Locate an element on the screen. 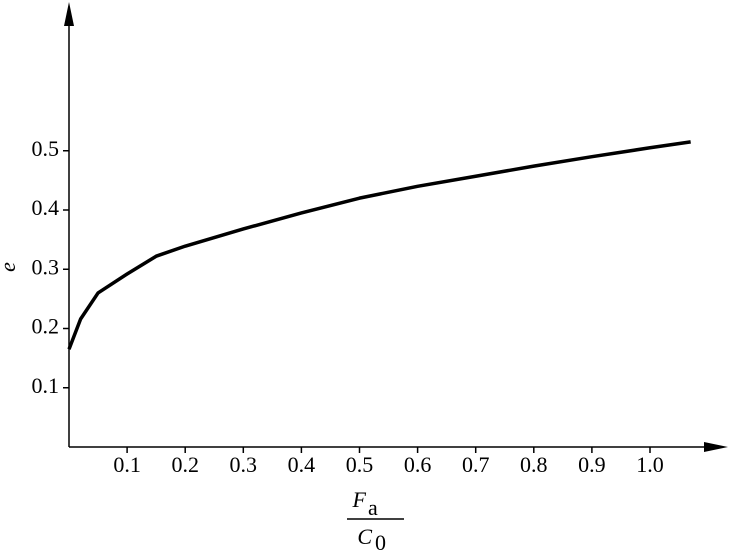 This screenshot has height=553, width=730. x-tick-label: 0.7 is located at coordinates (476, 464).